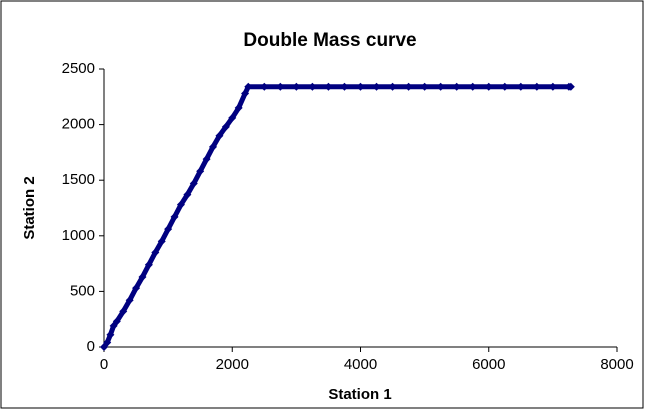 The image size is (645, 410). What do you see at coordinates (360, 364) in the screenshot?
I see `x-tick-label: 4000` at bounding box center [360, 364].